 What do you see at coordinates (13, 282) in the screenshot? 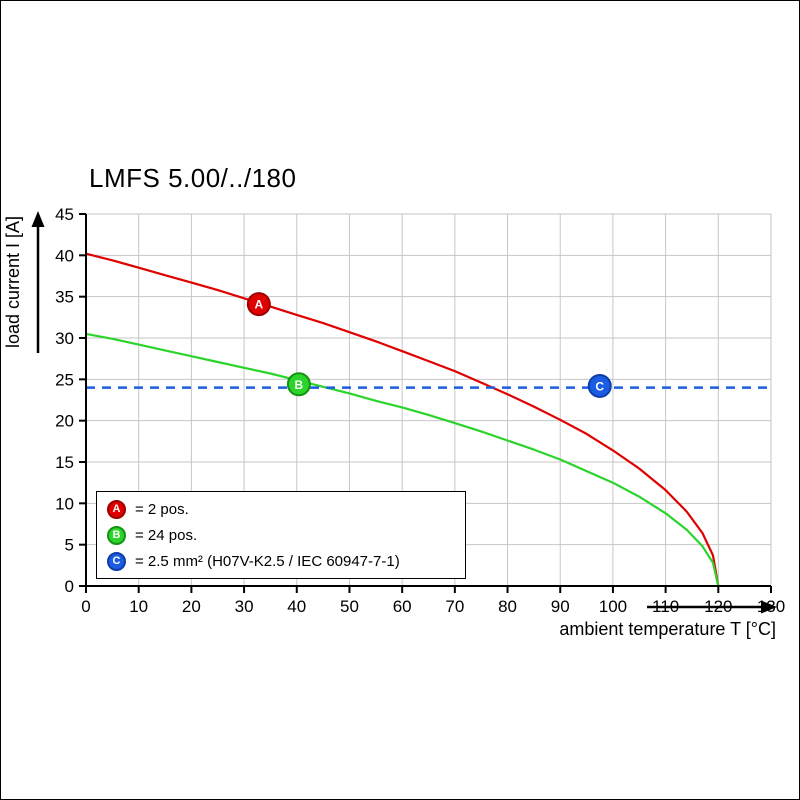
I see `y-axis-label: load current I [A]` at bounding box center [13, 282].